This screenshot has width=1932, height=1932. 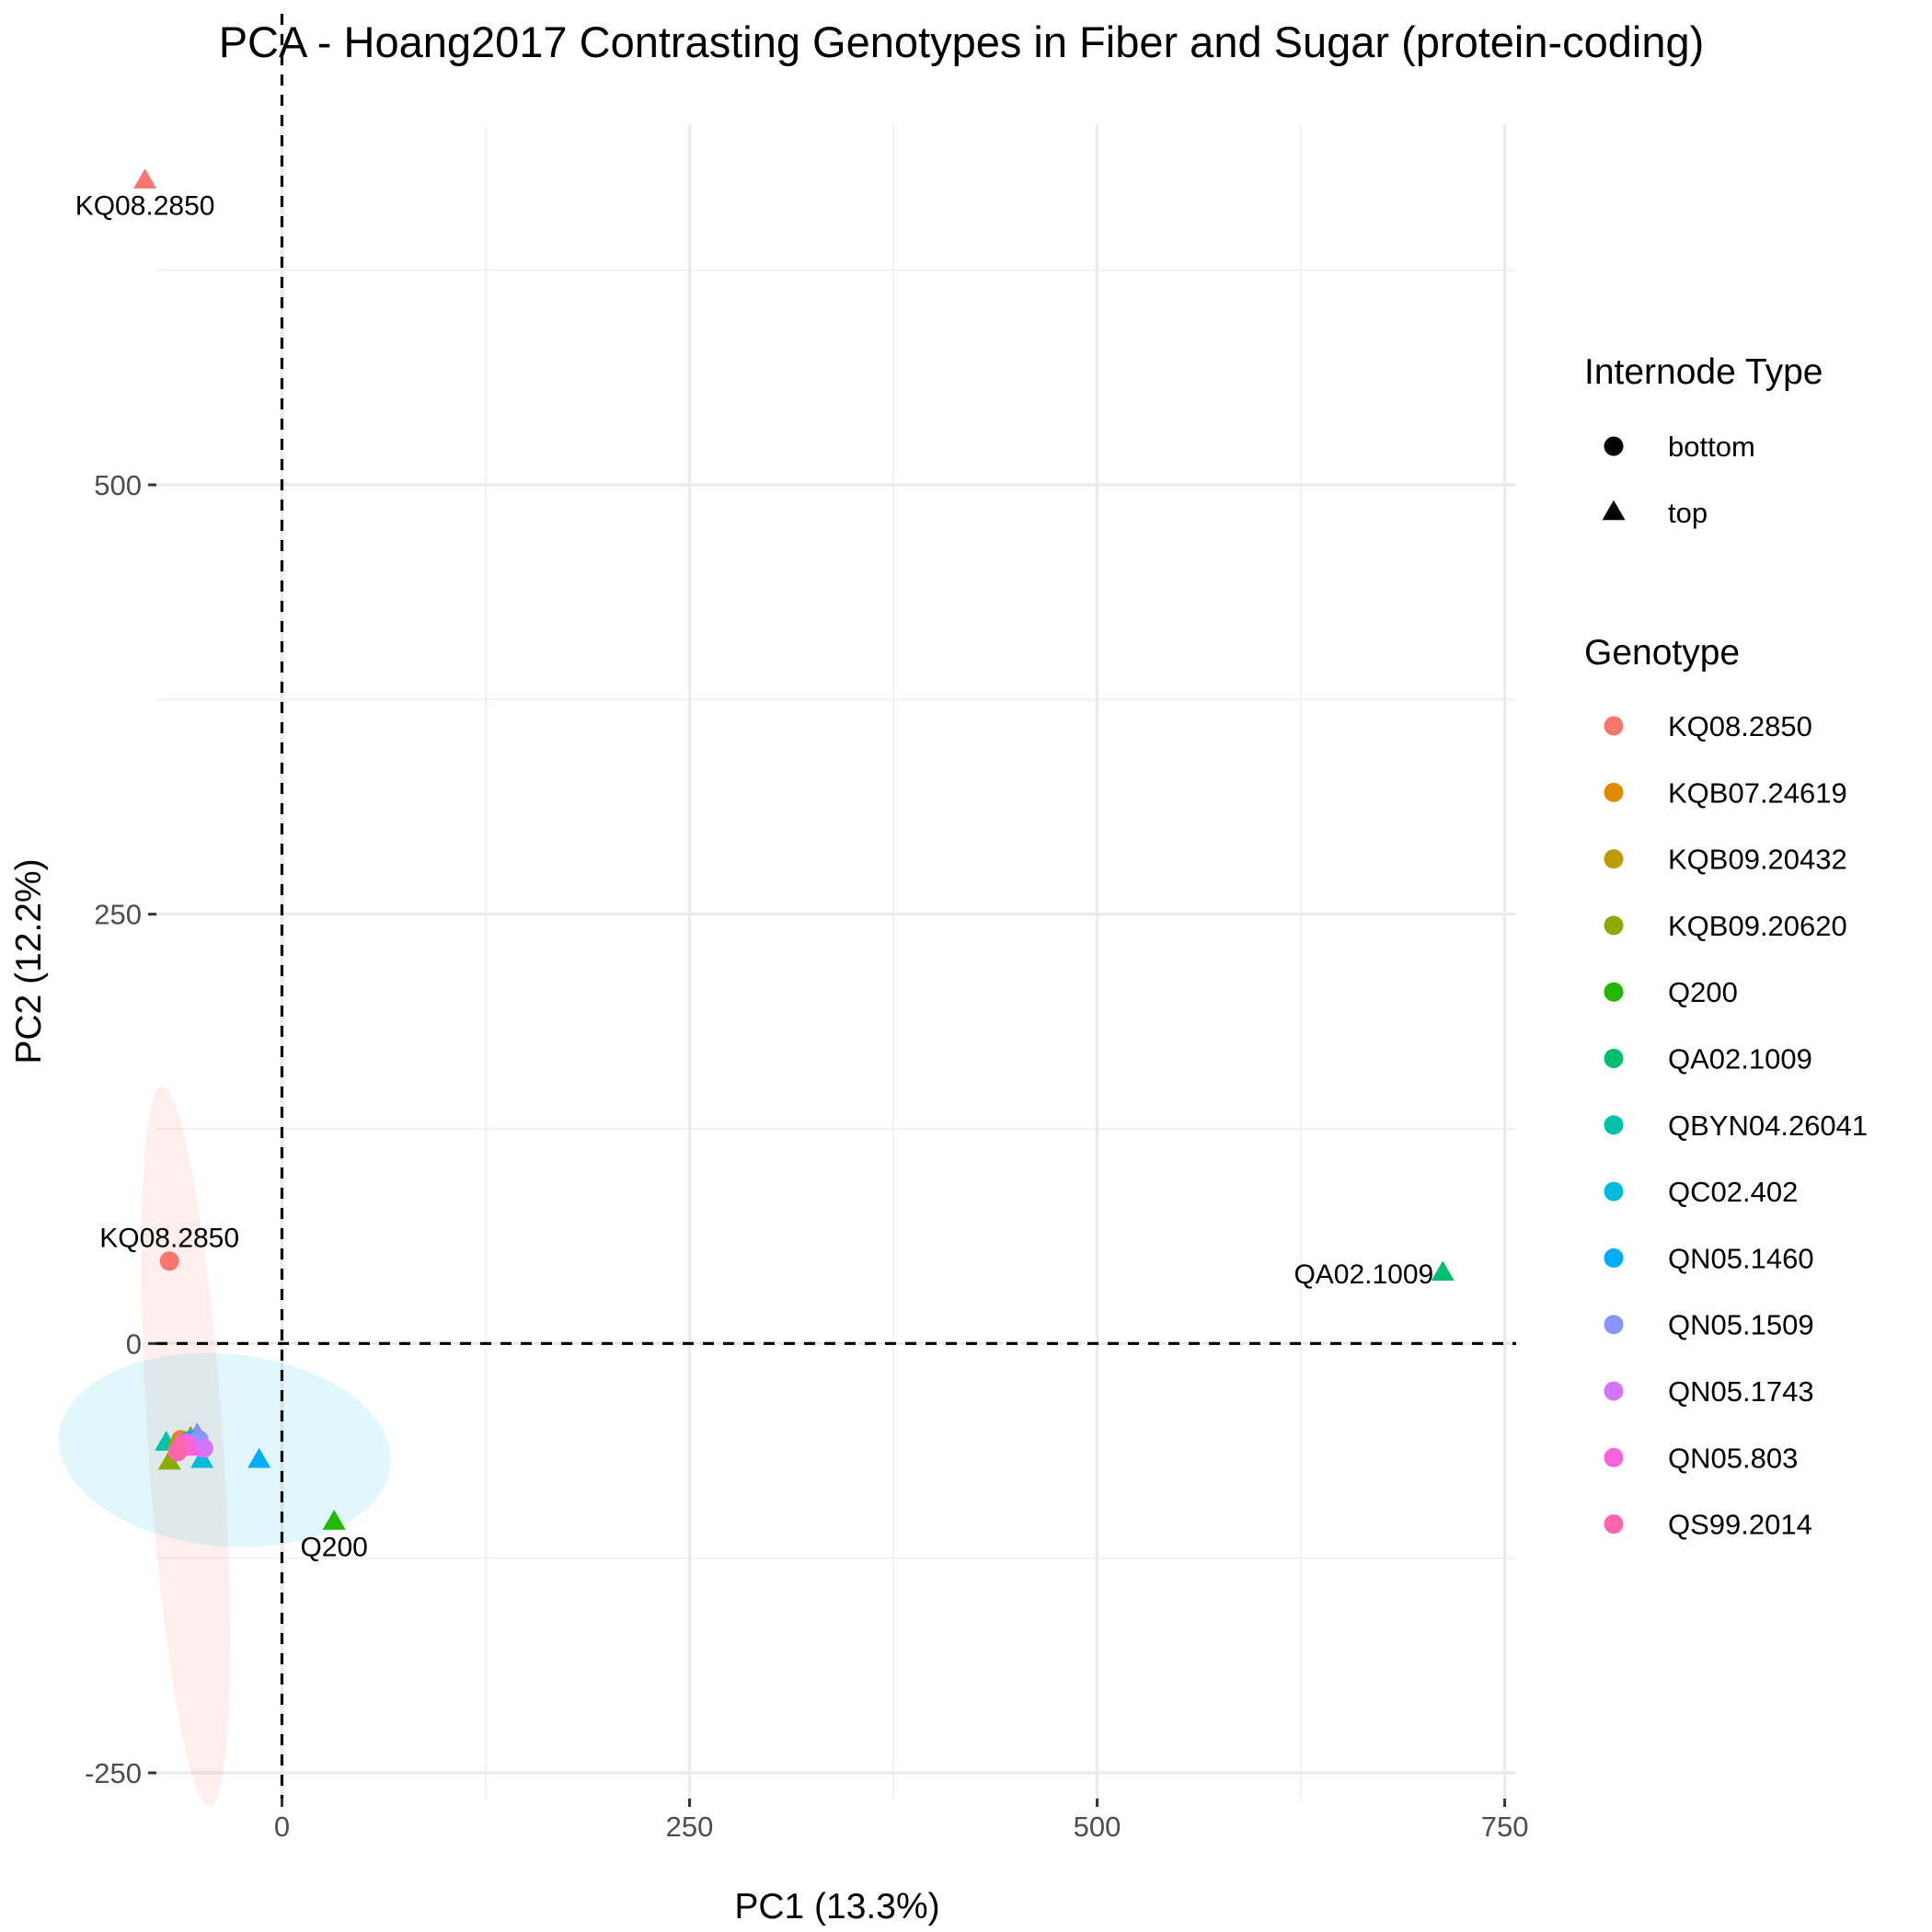 What do you see at coordinates (202, 1457) in the screenshot?
I see `point-qc02-402-top` at bounding box center [202, 1457].